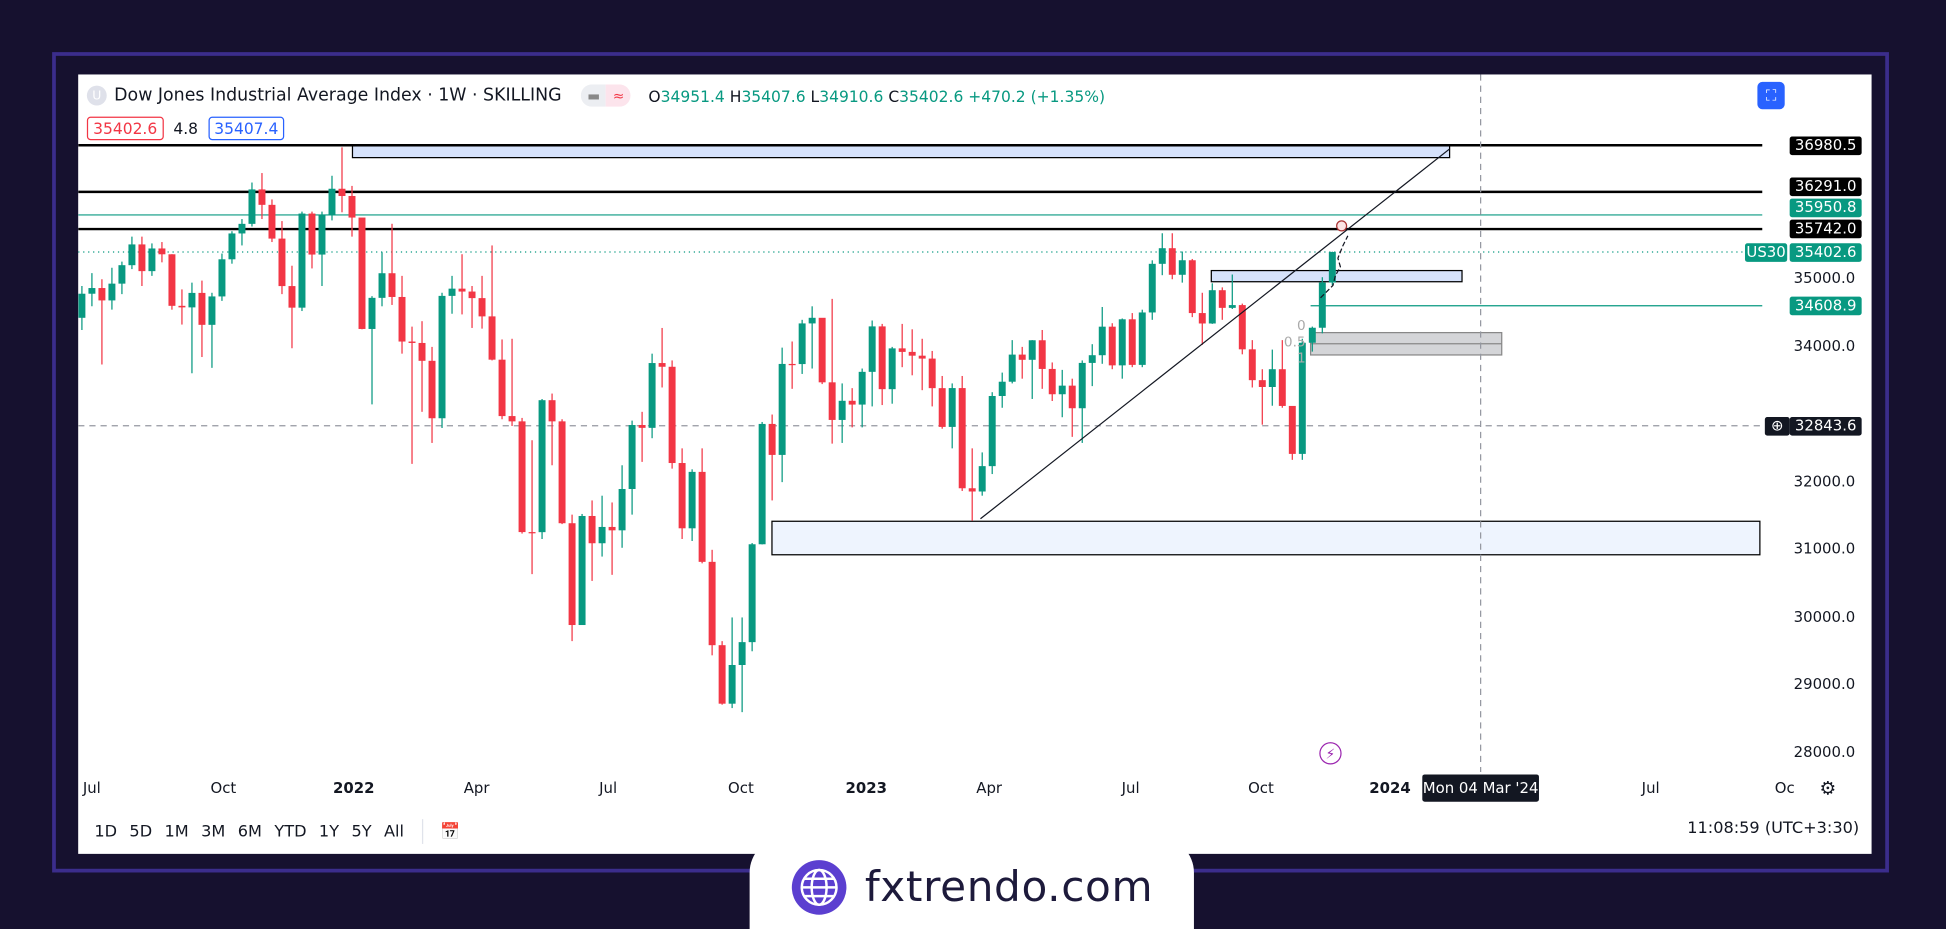 This screenshot has width=1946, height=929. What do you see at coordinates (1330, 753) in the screenshot?
I see `lightning-icon: ⚡` at bounding box center [1330, 753].